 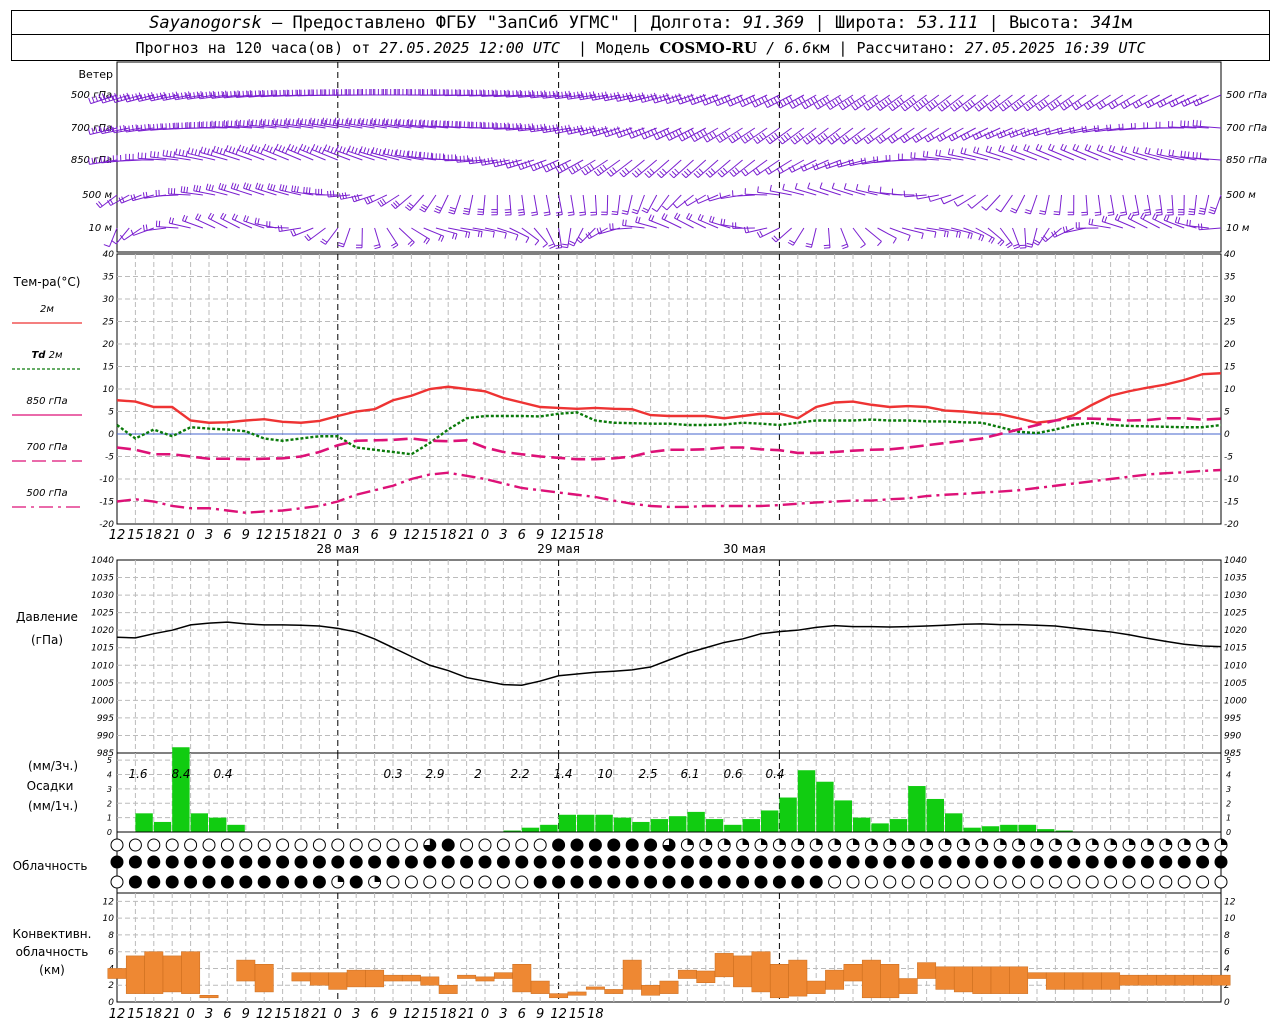 What do you see at coordinates (356, 1014) in the screenshot?
I see `hour-label-bottom: 3` at bounding box center [356, 1014].